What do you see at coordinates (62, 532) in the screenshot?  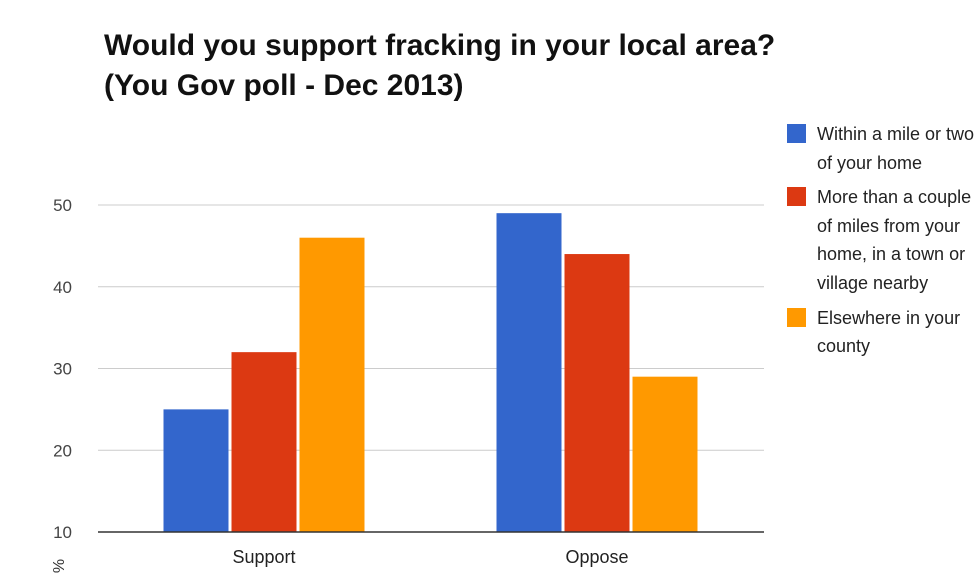 I see `y-tick-label-10: 10` at bounding box center [62, 532].